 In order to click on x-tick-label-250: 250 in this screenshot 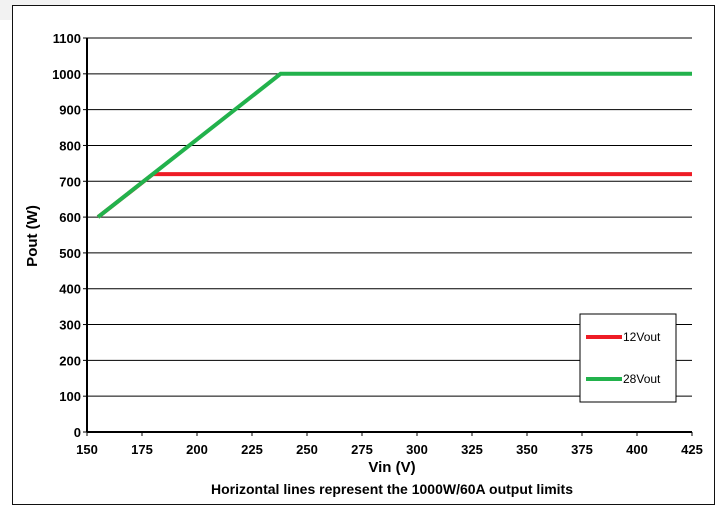, I will do `click(307, 449)`.